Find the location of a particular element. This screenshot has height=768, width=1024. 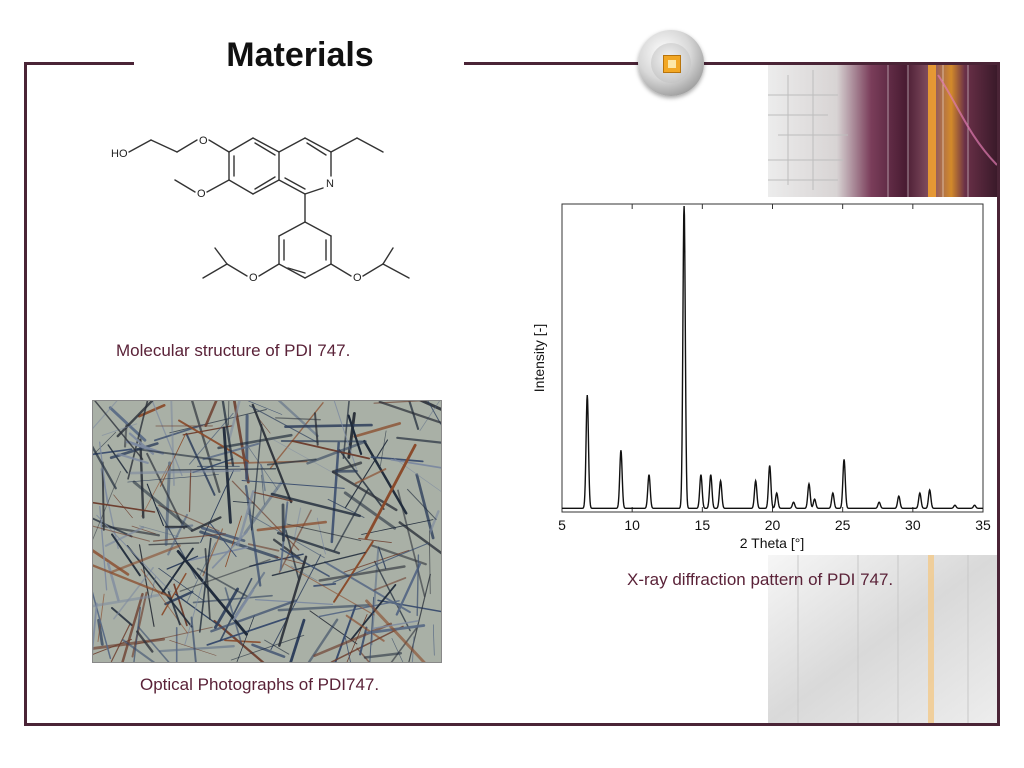

frame-right is located at coordinates (998, 394).